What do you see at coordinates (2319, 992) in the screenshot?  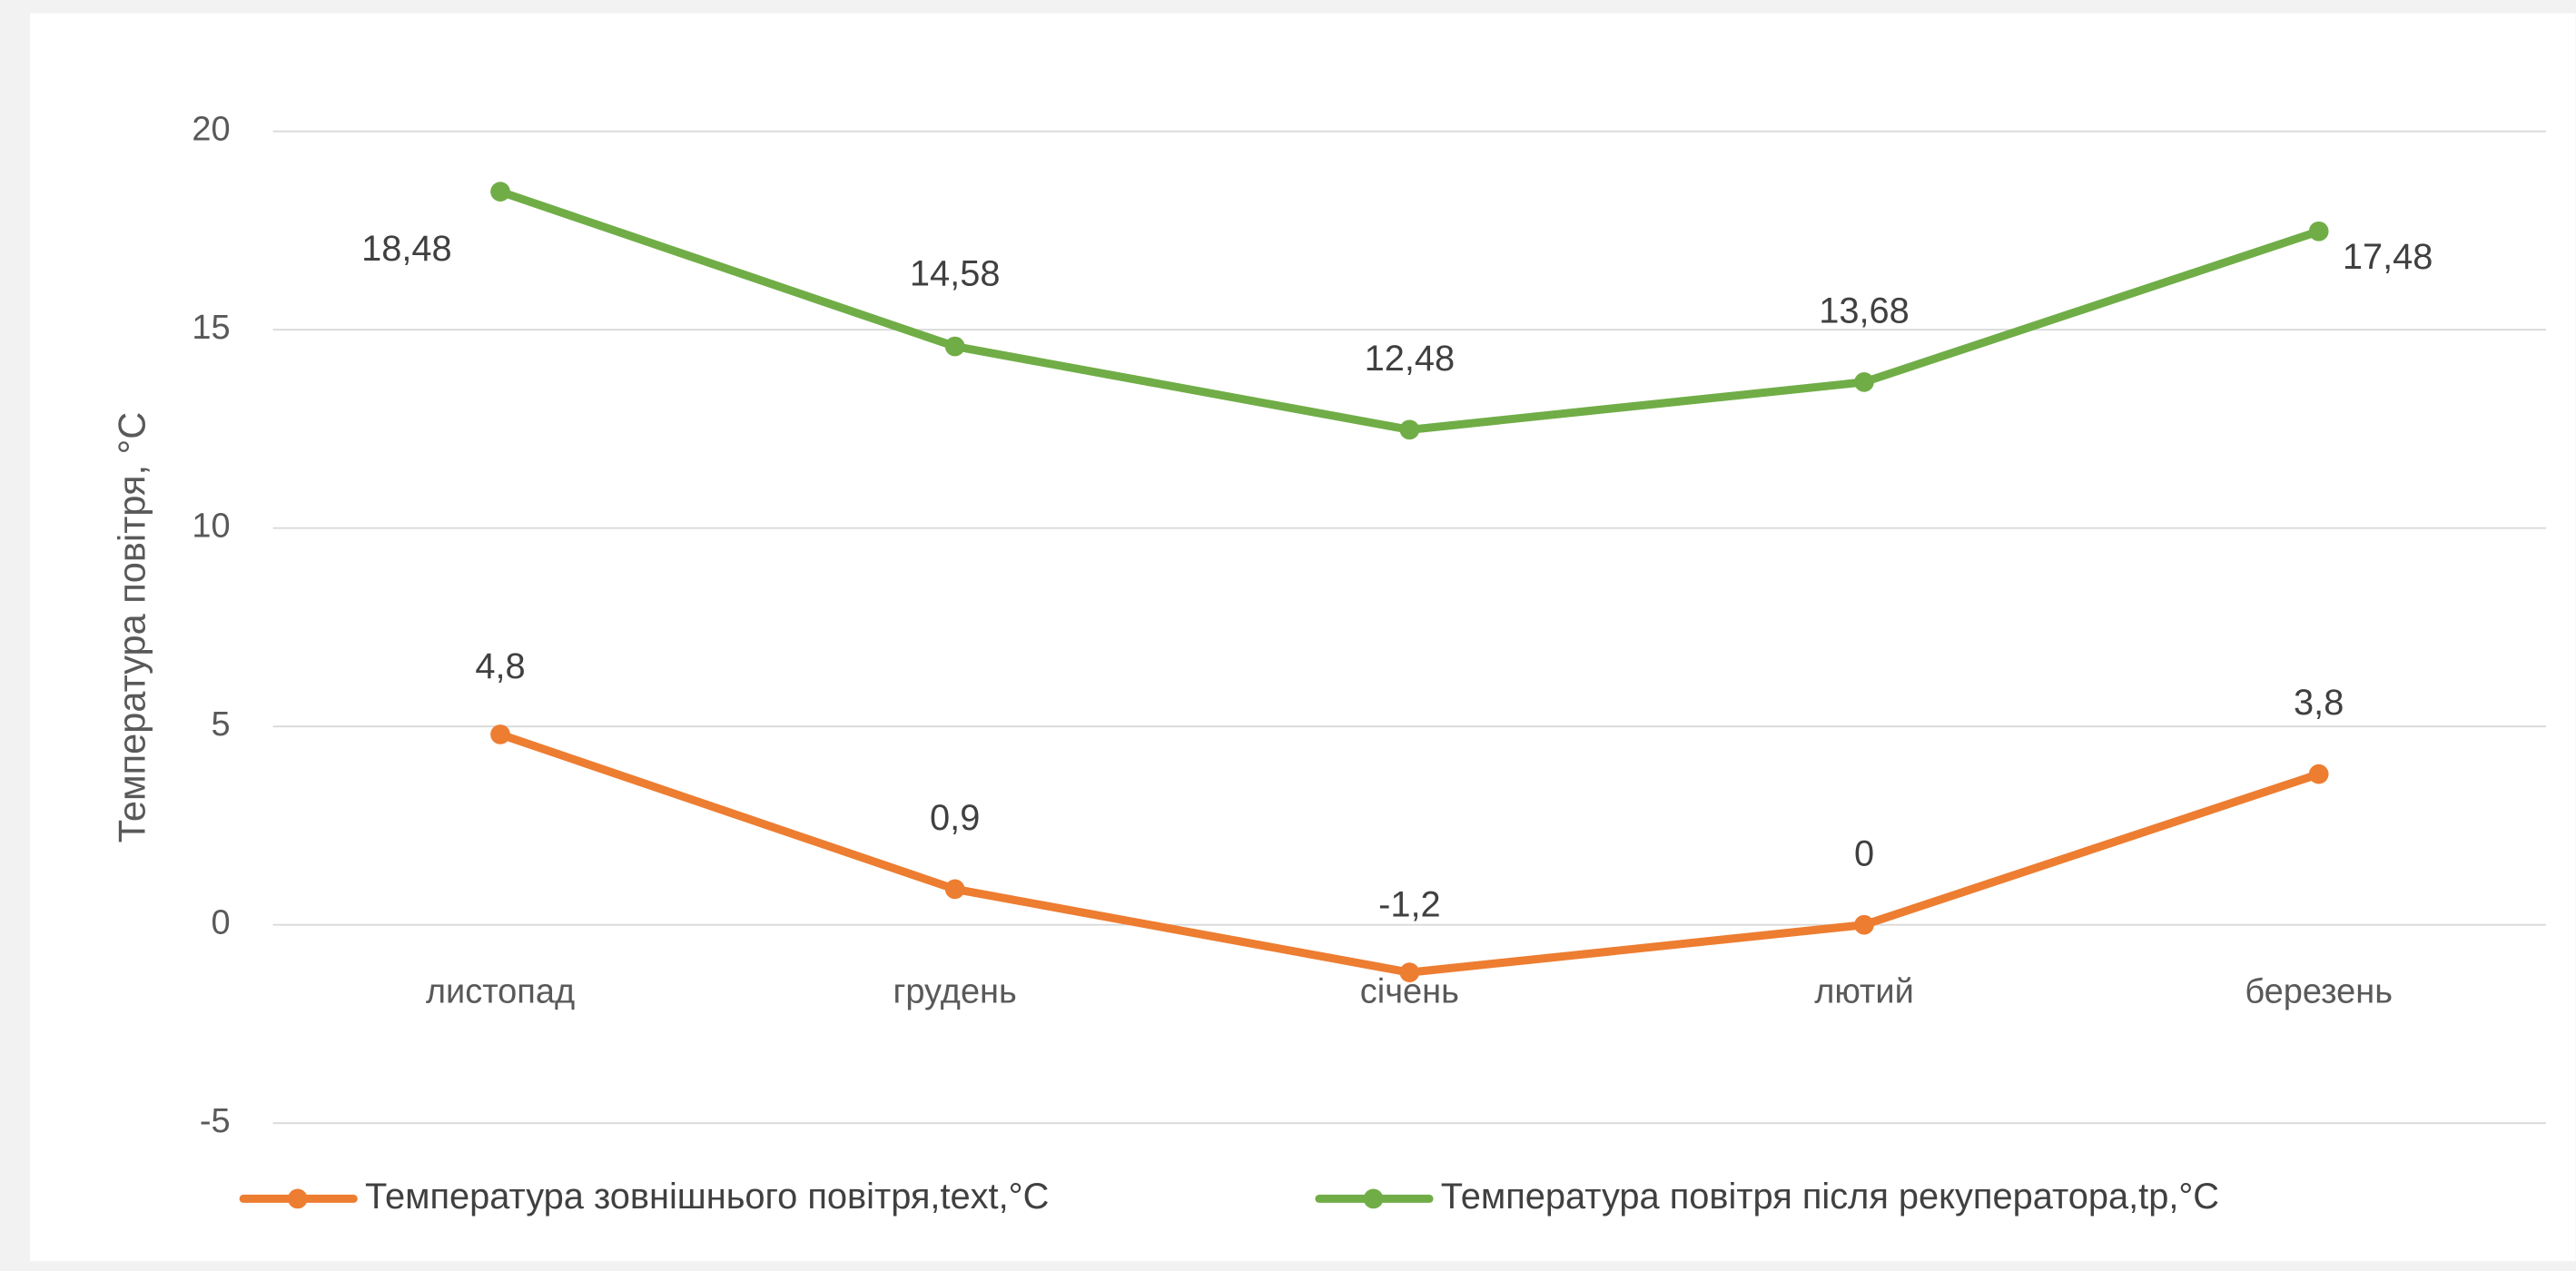 I see `x-tick-label: березень` at bounding box center [2319, 992].